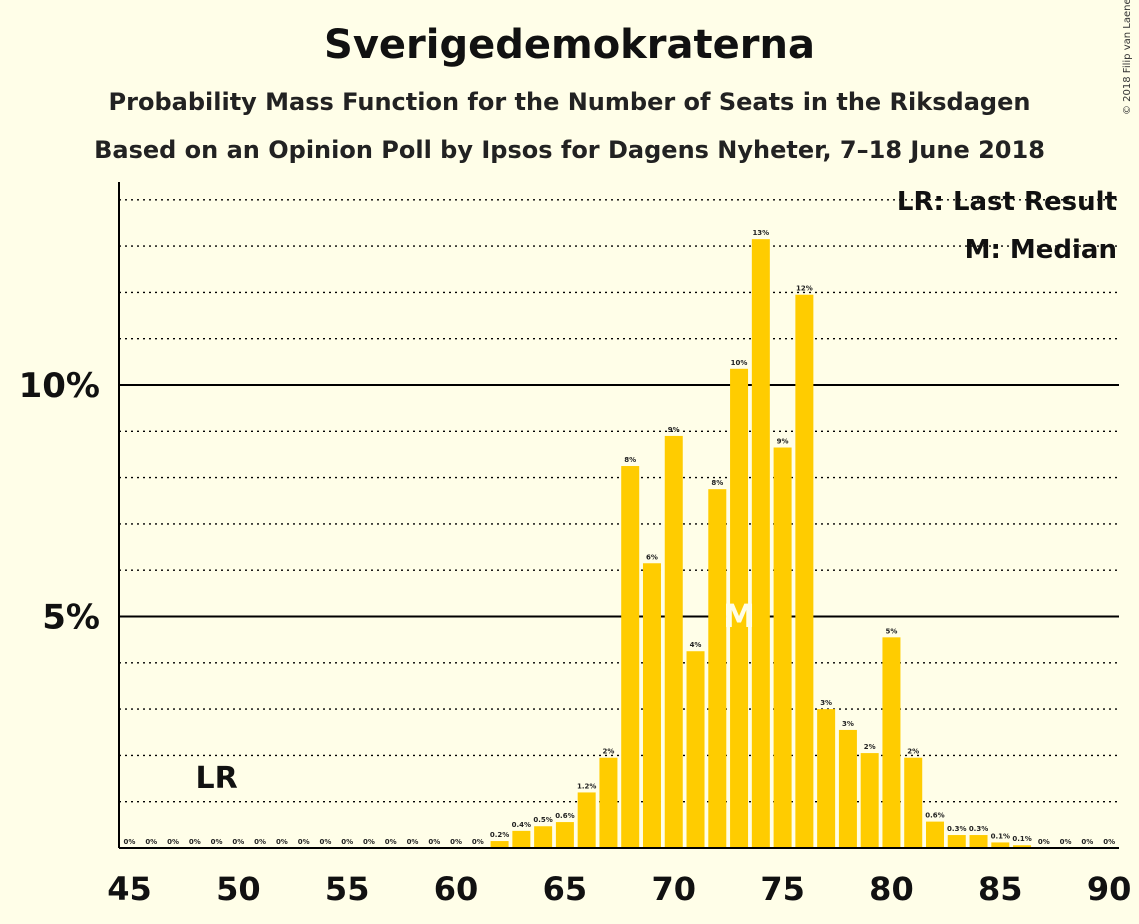 This screenshot has height=924, width=1139. I want to click on data-label-seat-72: 8%, so click(717, 483).